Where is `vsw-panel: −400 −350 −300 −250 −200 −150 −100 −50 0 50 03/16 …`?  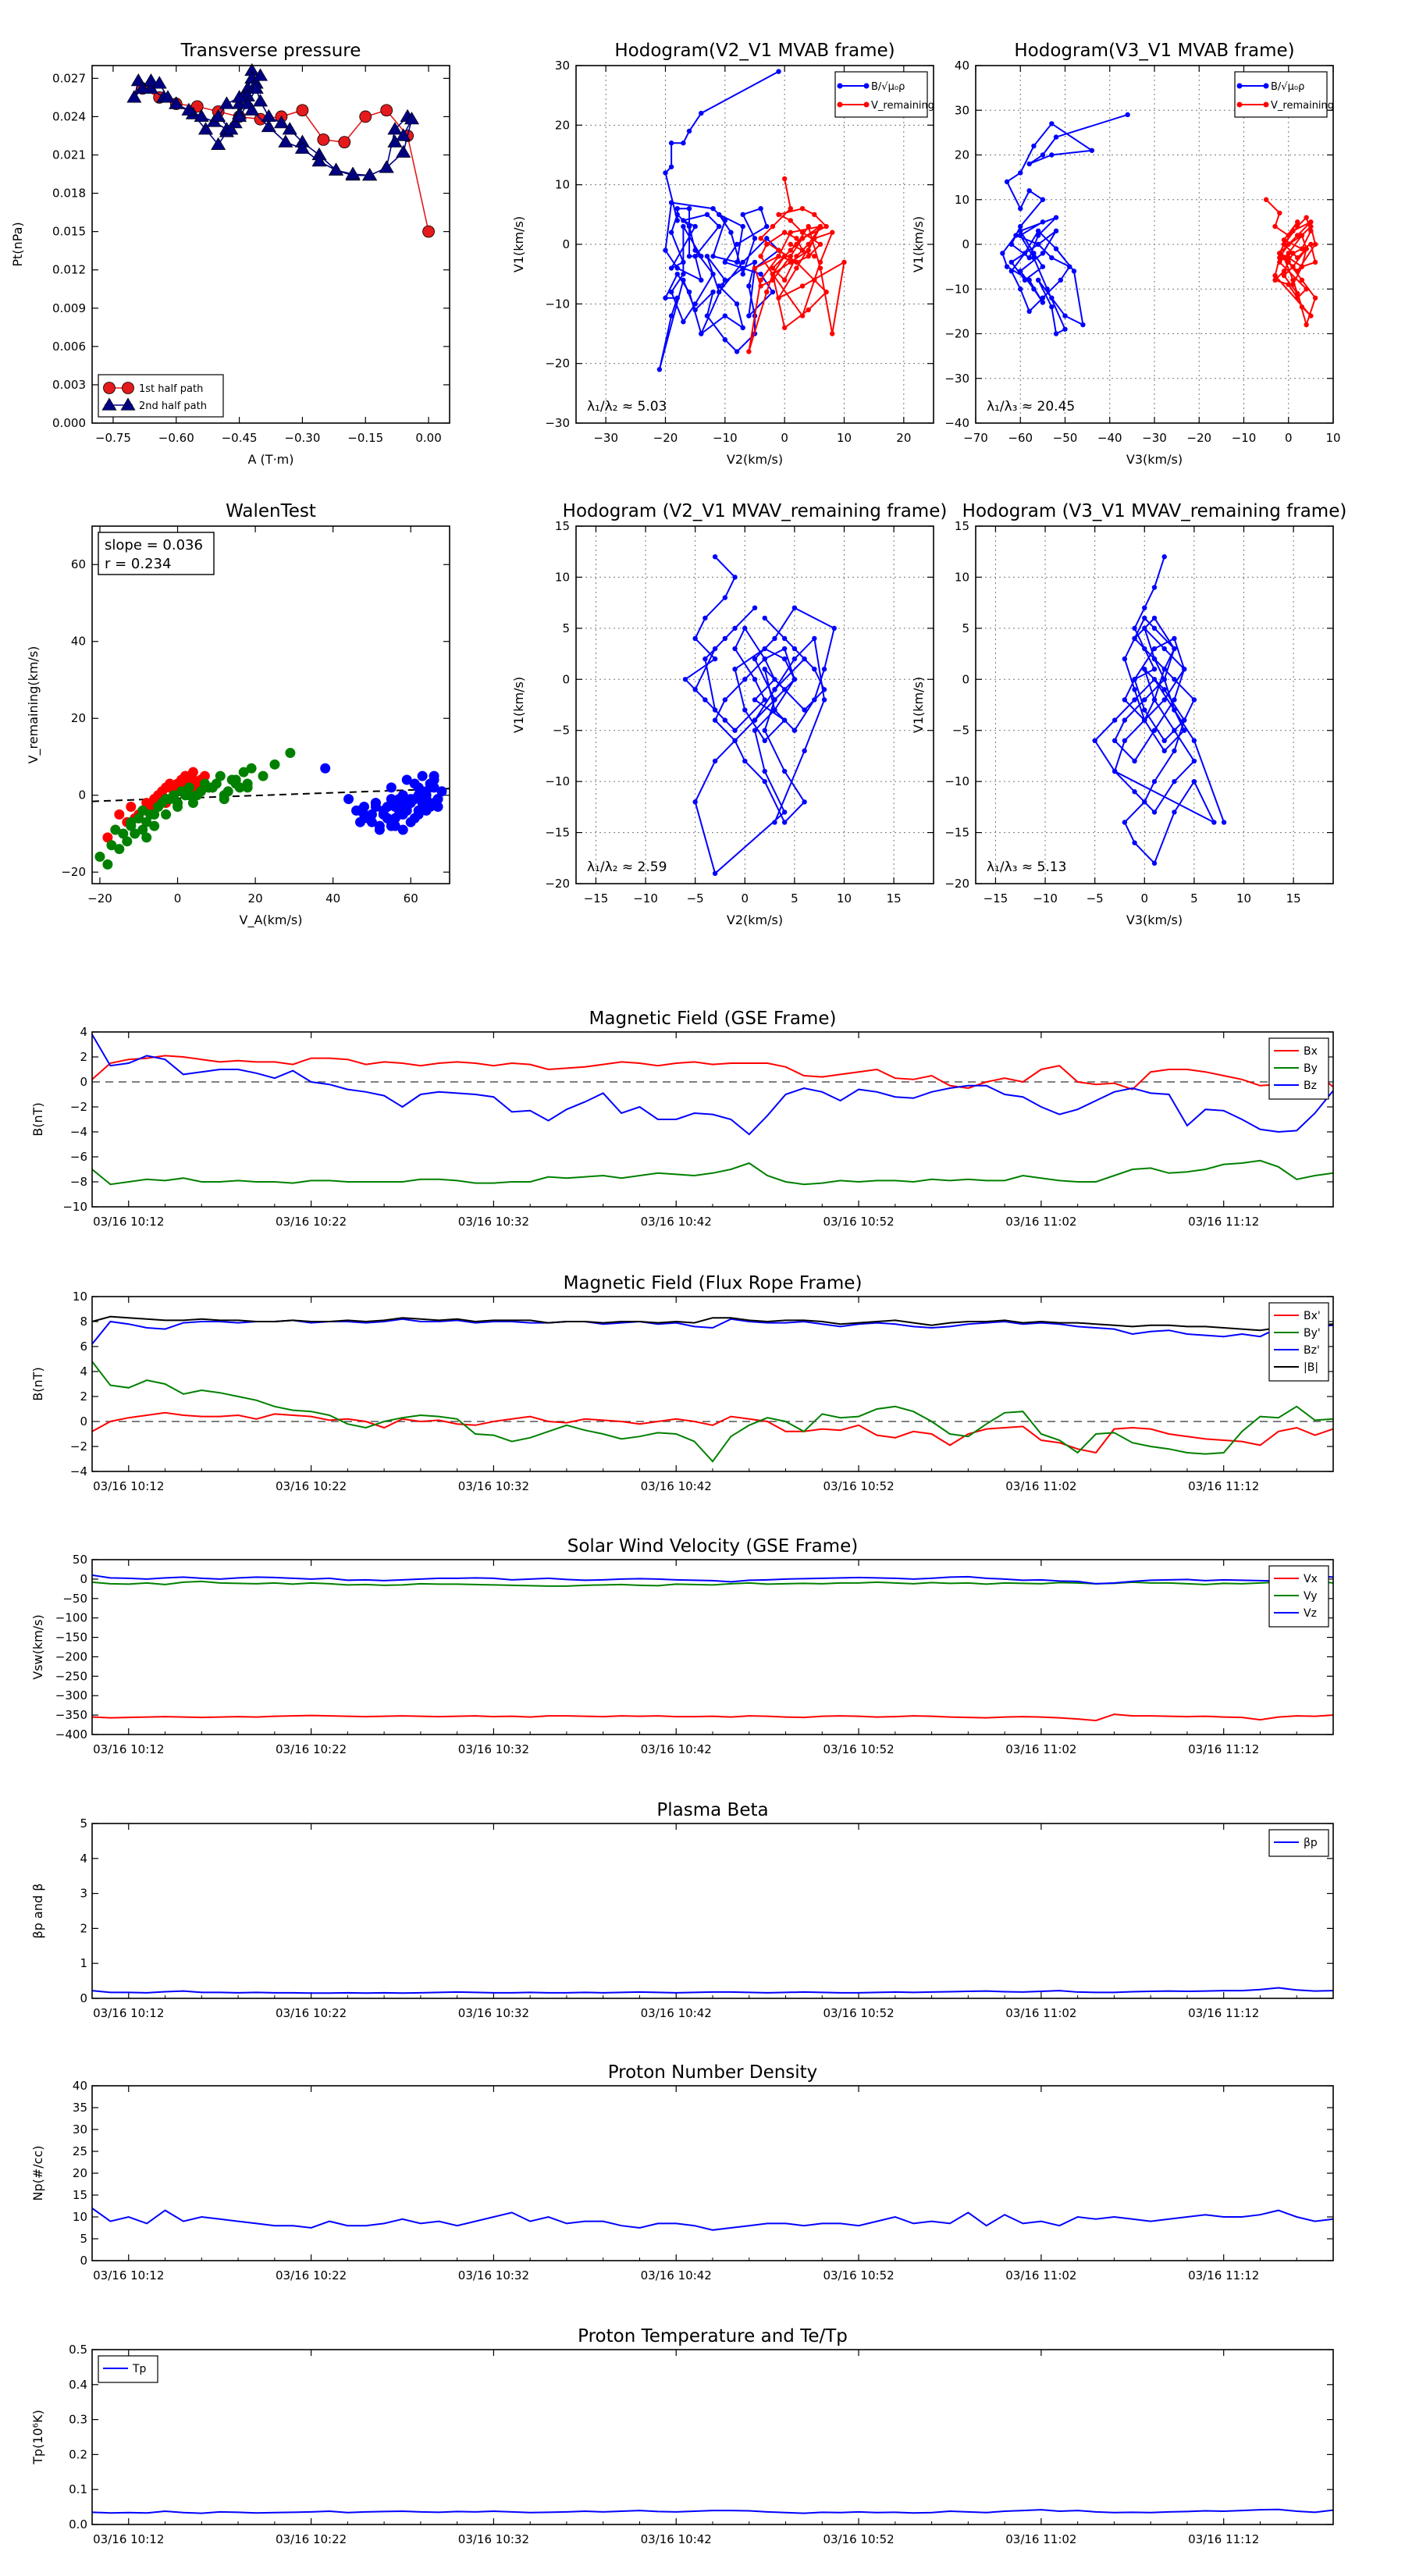 vsw-panel: −400 −350 −300 −250 −200 −150 −100 −50 0 50 03/16 … is located at coordinates (682, 1646).